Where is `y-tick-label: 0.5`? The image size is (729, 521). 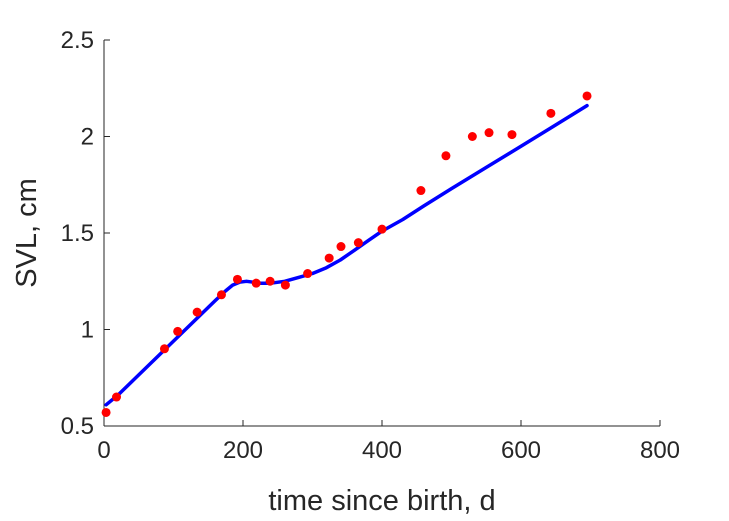
y-tick-label: 0.5 is located at coordinates (77, 426).